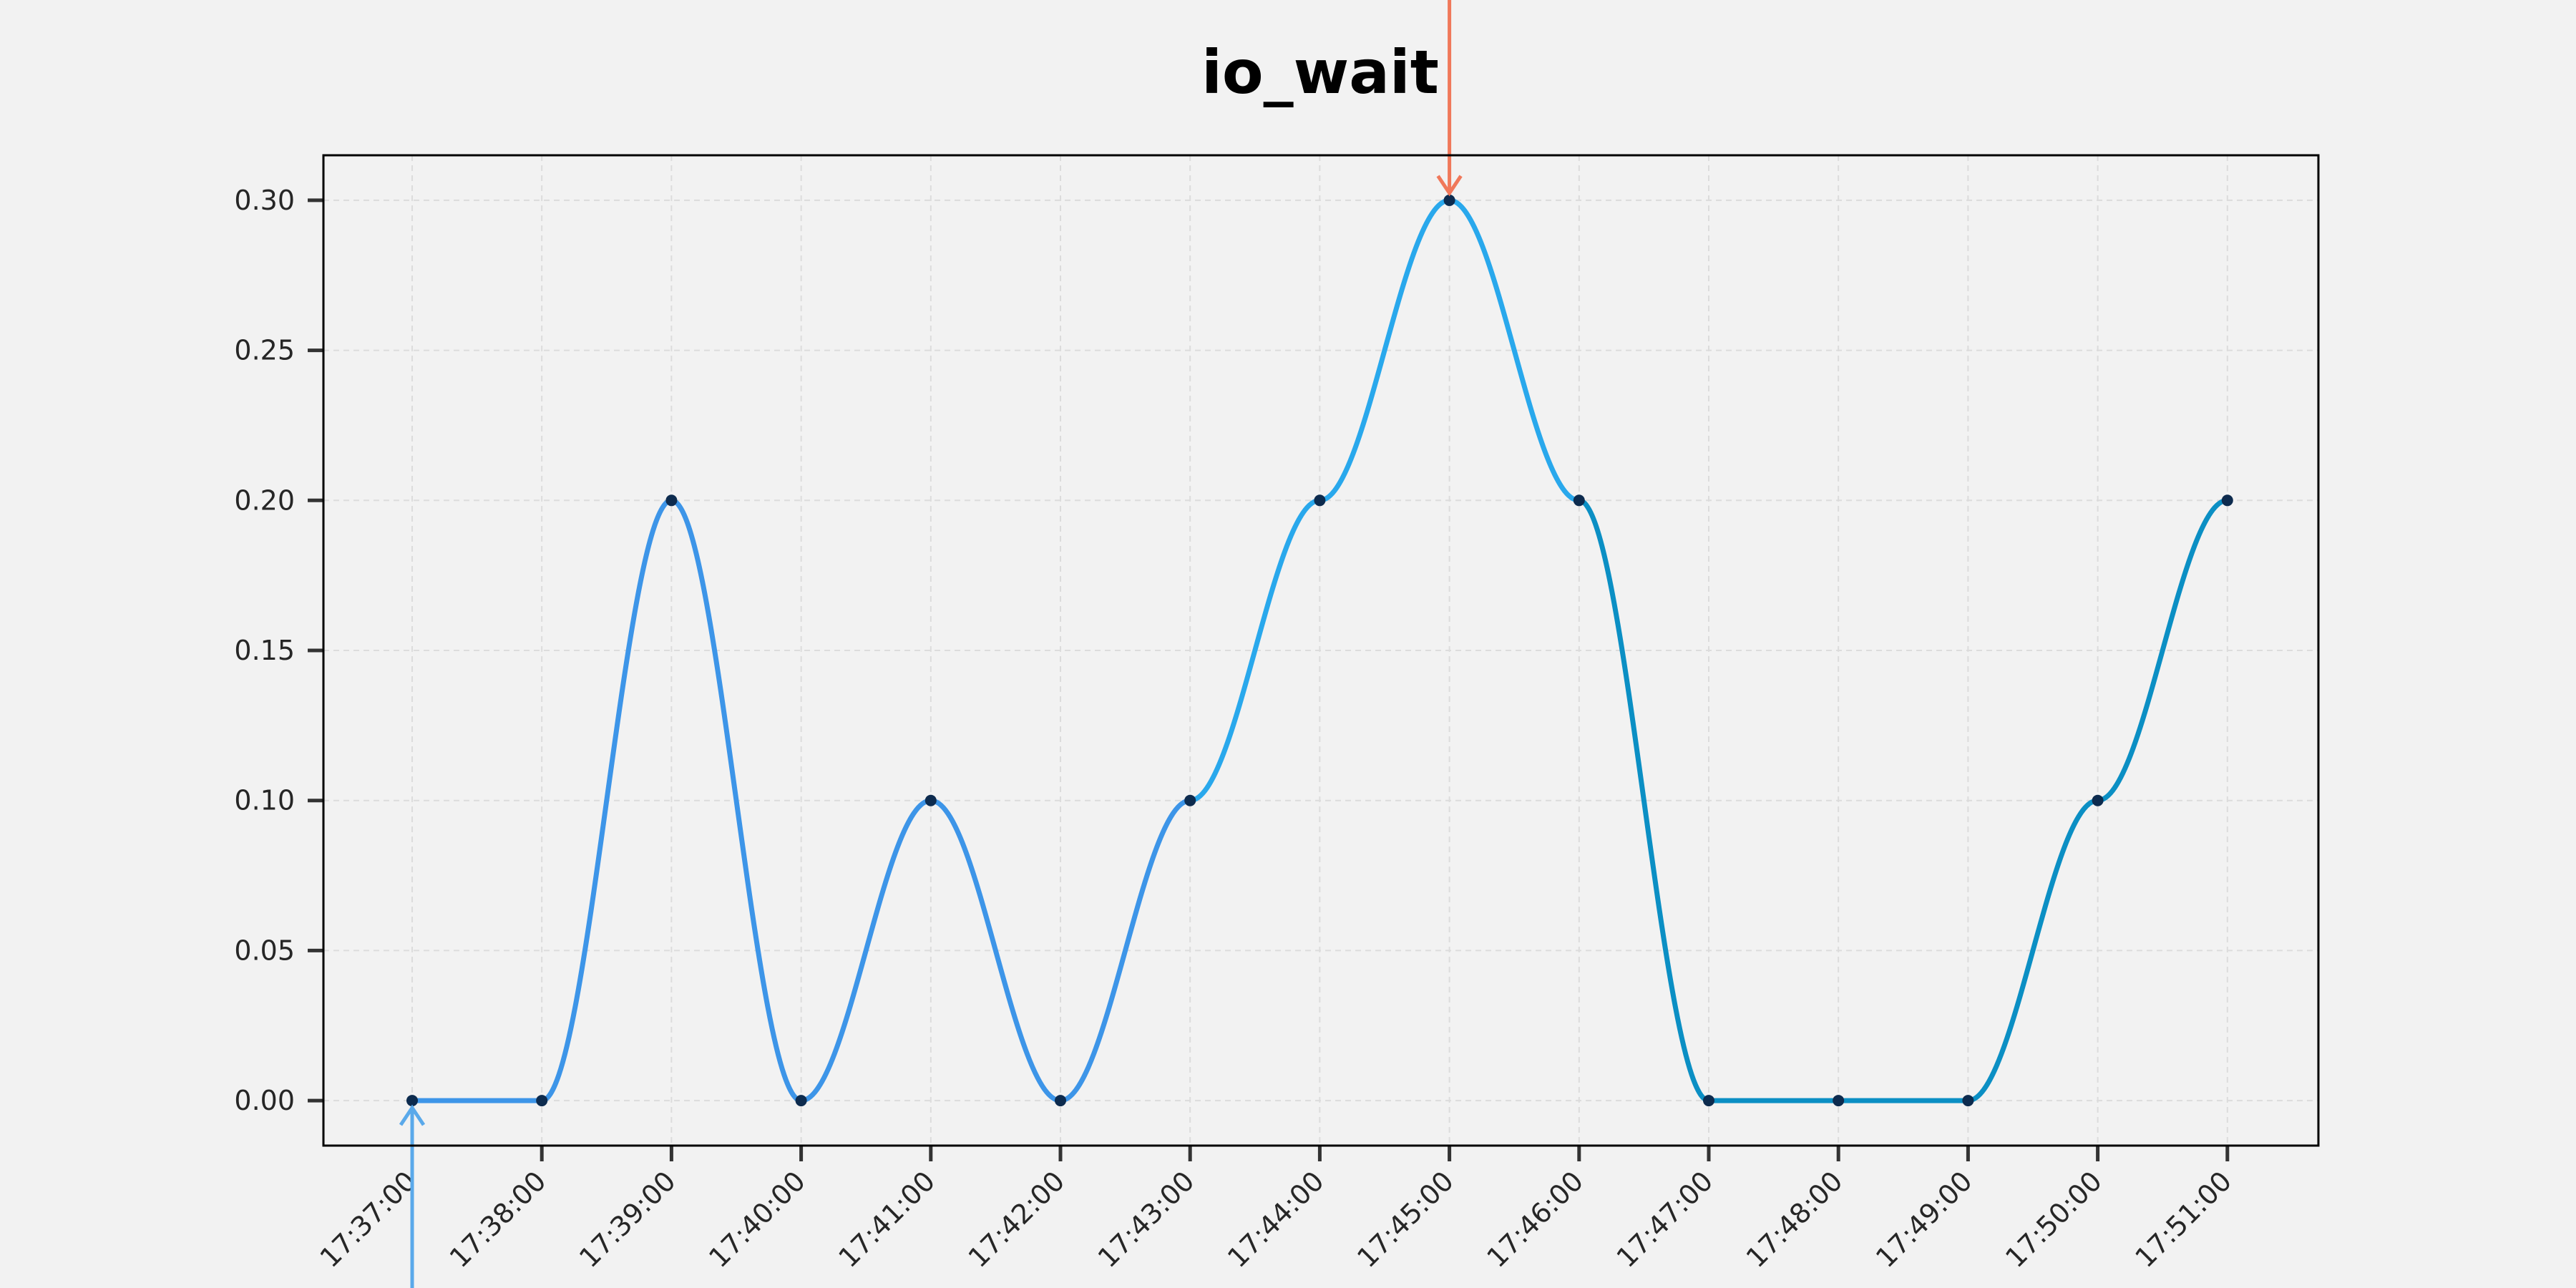 The image size is (2576, 1288). What do you see at coordinates (627, 1219) in the screenshot?
I see `x-tick-label: 17:39:00` at bounding box center [627, 1219].